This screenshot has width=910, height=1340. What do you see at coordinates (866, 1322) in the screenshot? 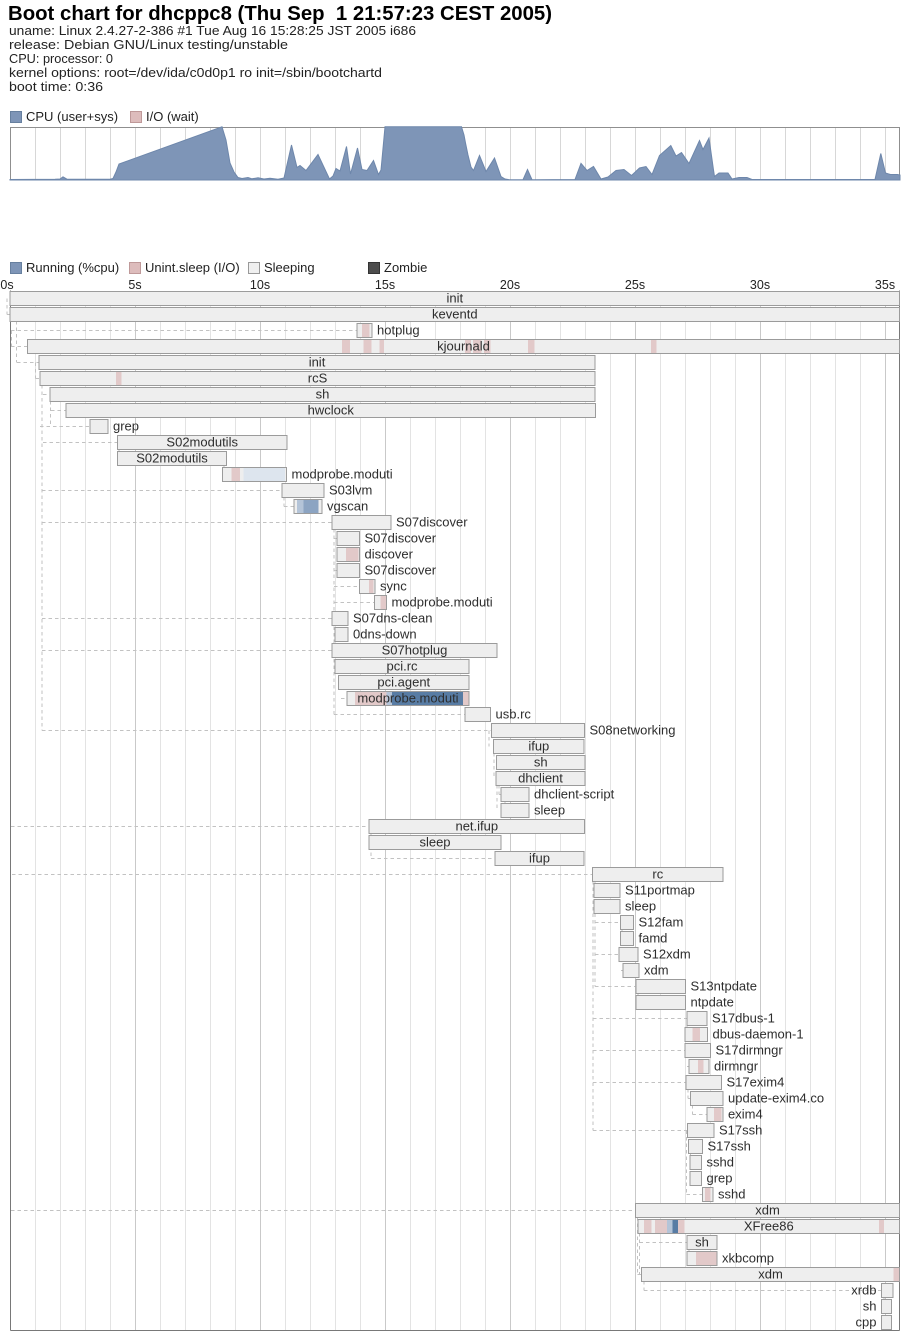
I see `svg-text: cpp` at bounding box center [866, 1322].